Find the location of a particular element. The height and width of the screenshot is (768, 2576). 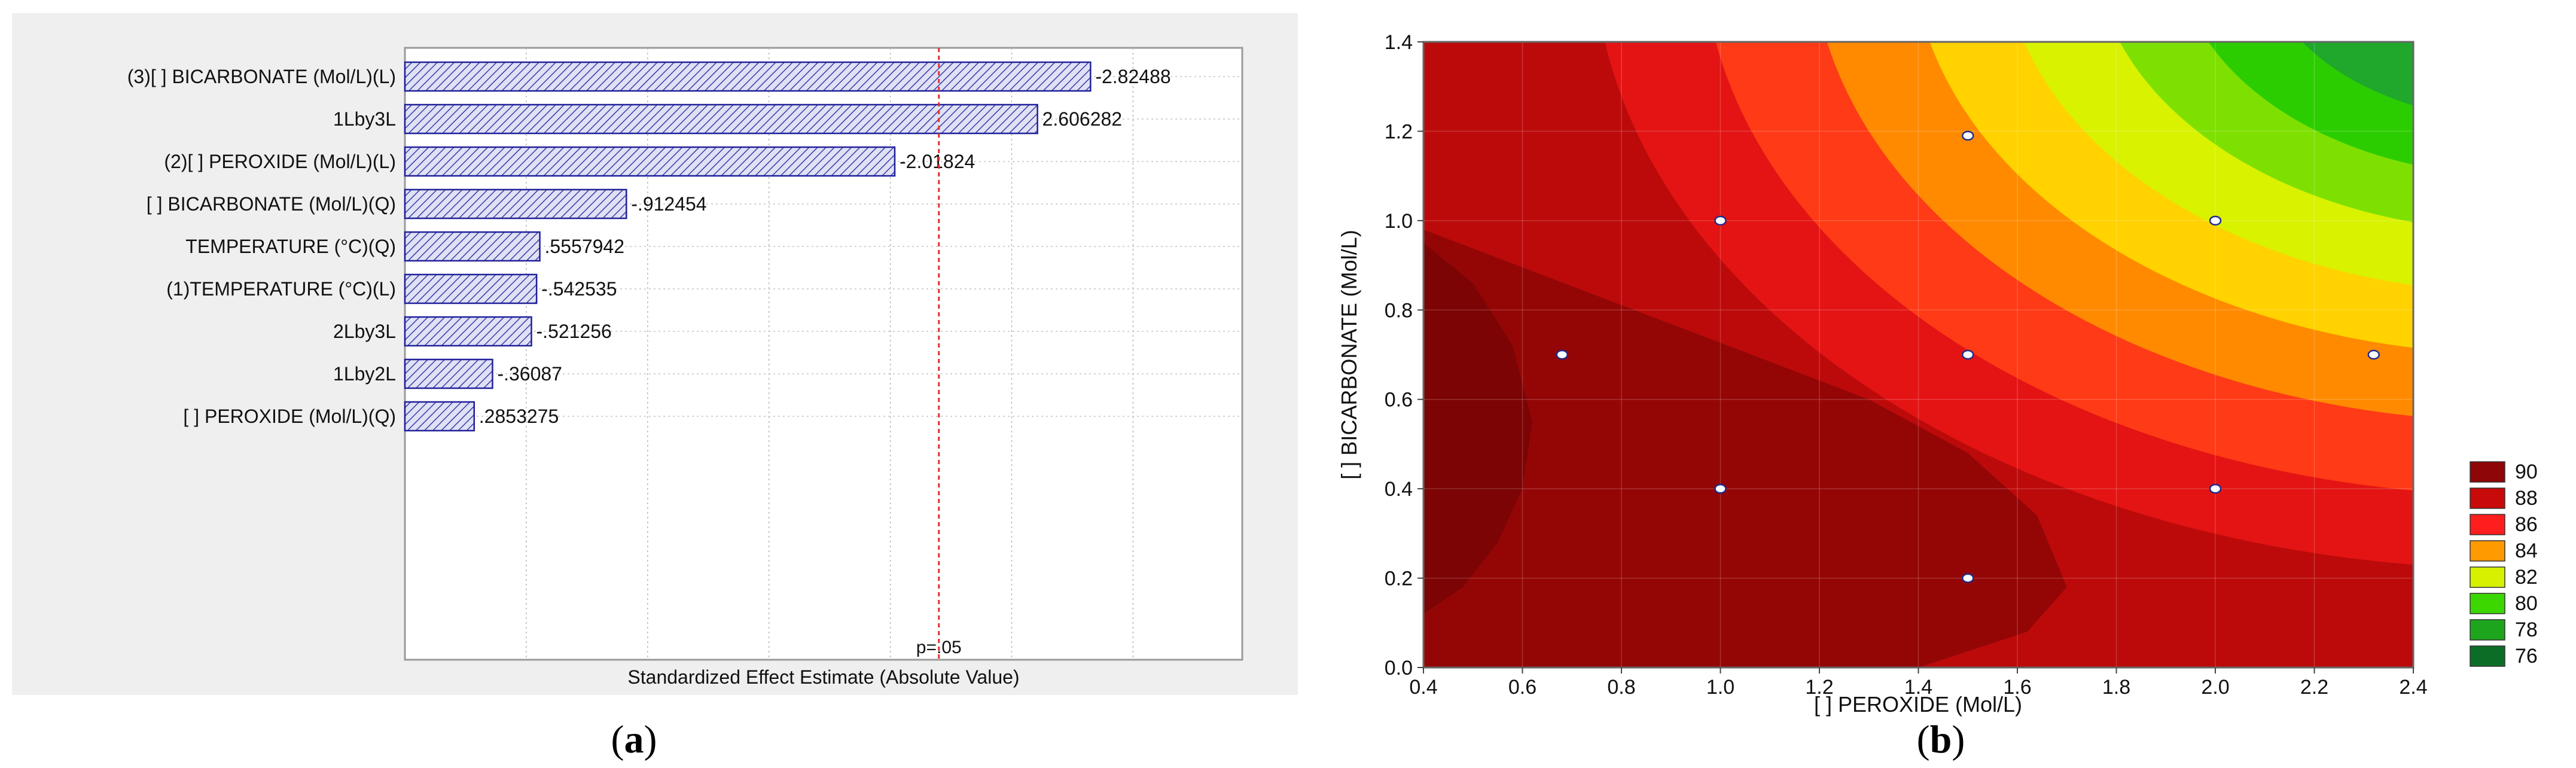

contour-x-tick-label: 1.8 is located at coordinates (2116, 687).